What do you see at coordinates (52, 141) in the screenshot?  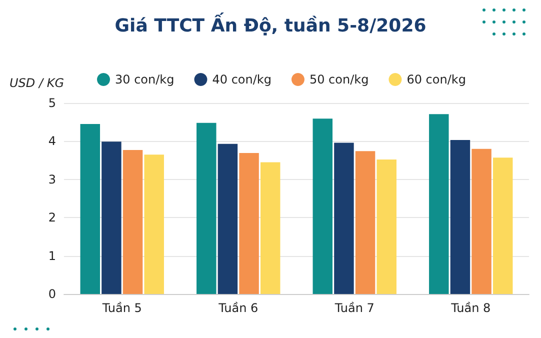 I see `y-tick-label: 4` at bounding box center [52, 141].